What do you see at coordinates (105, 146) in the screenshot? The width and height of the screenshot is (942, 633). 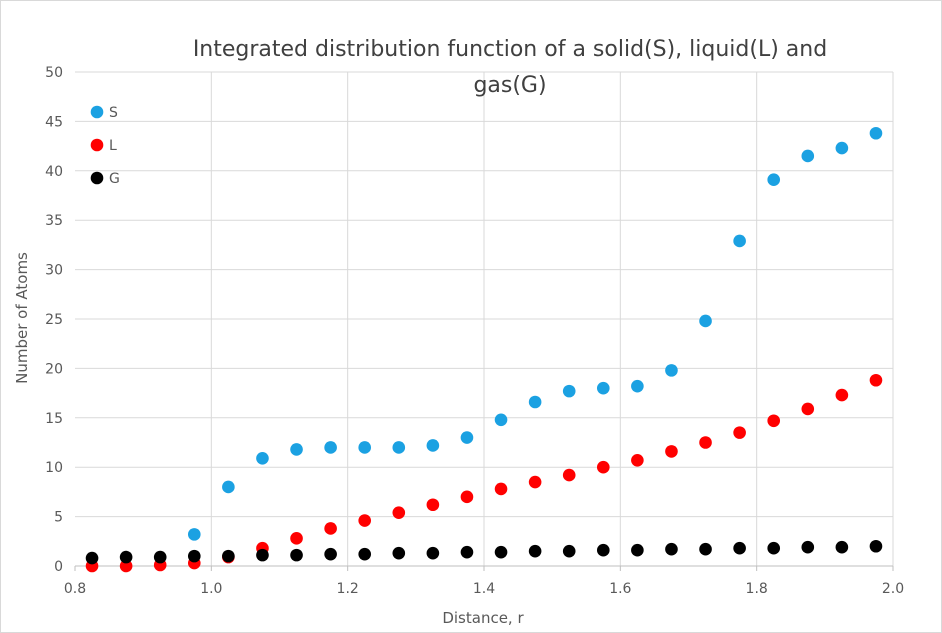 I see `legend: S L G` at bounding box center [105, 146].